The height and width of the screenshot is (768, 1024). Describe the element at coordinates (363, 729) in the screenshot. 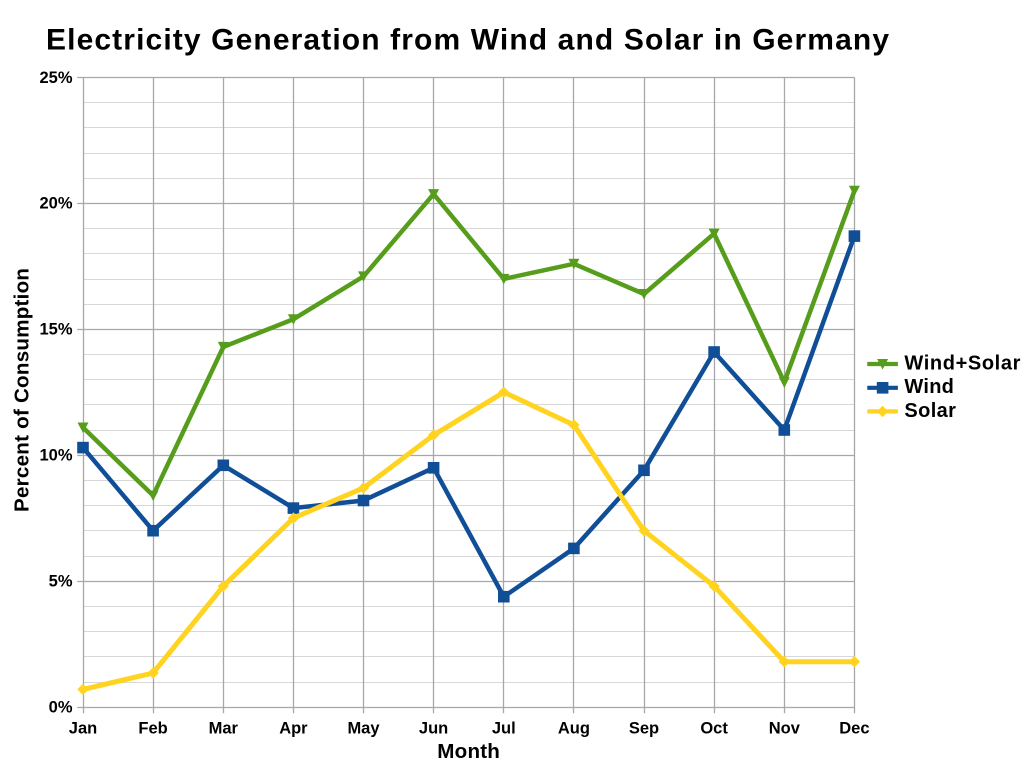

I see `svg-text: May` at that location.